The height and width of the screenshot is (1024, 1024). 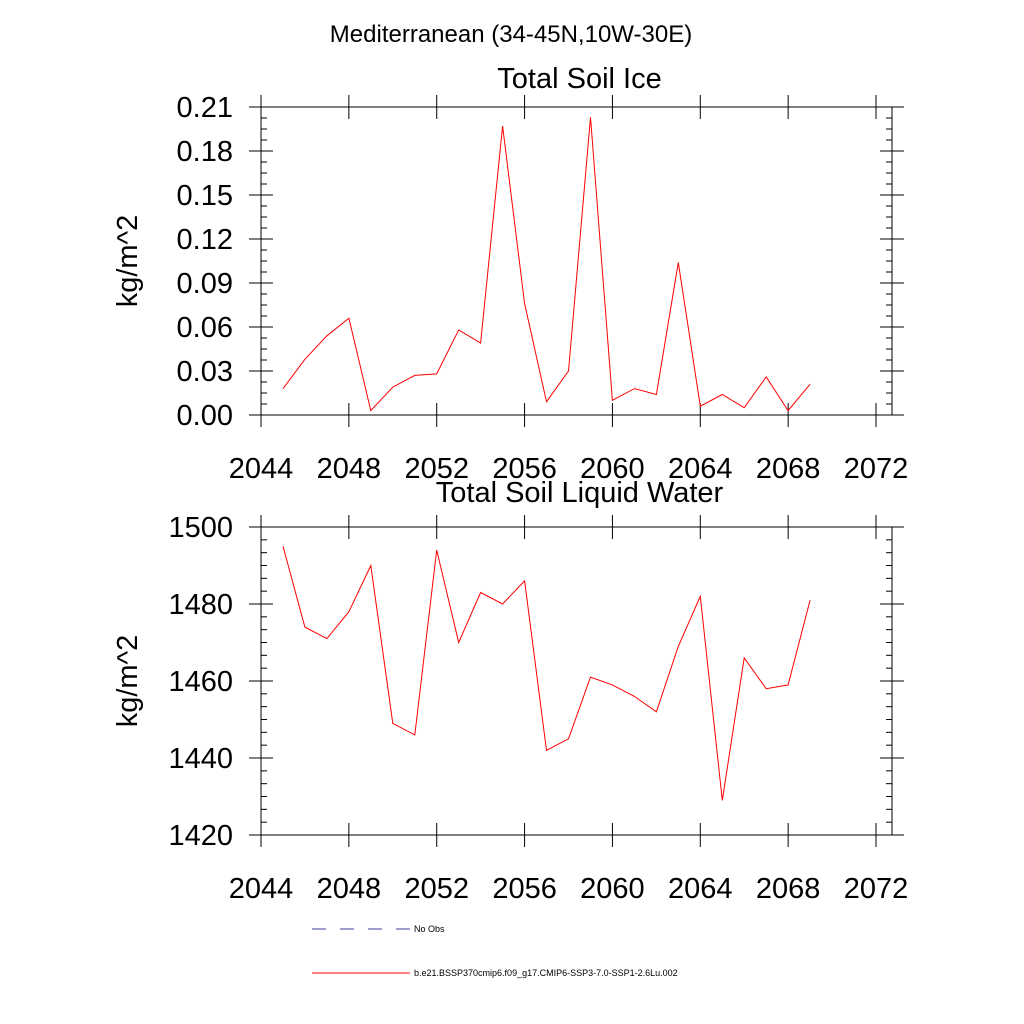 I want to click on y-tick-label: 1480, so click(x=200, y=605).